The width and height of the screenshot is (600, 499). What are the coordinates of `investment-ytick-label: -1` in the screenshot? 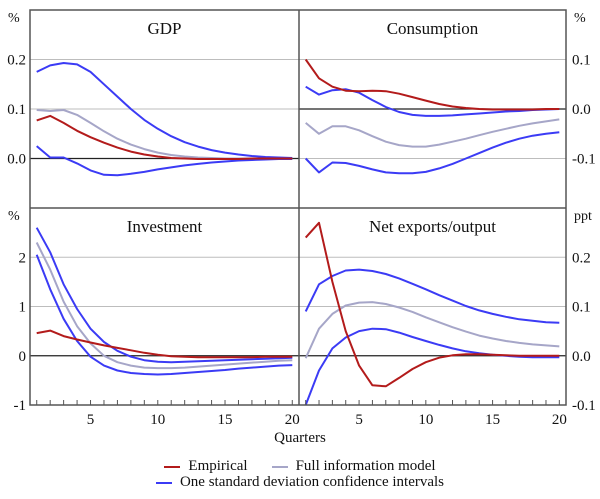 It's located at (20, 406).